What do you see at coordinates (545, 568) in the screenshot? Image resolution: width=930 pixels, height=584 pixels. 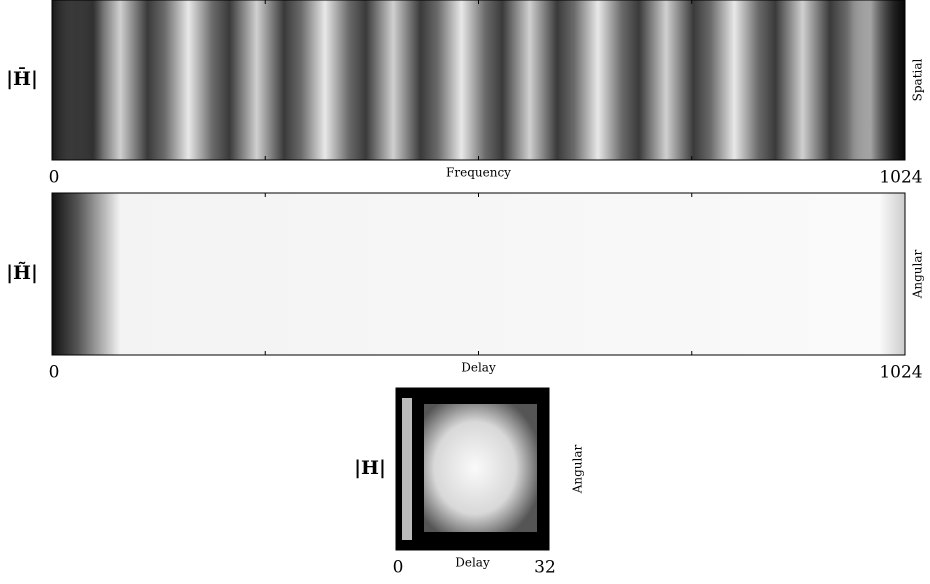 I see `x-tick-label: 32` at bounding box center [545, 568].